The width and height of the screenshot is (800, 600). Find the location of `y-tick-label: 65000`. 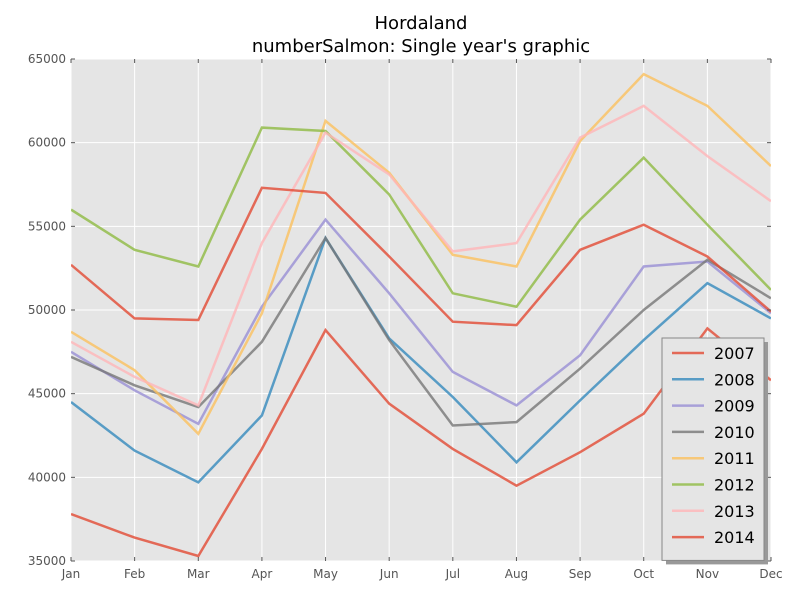

y-tick-label: 65000 is located at coordinates (47, 59).